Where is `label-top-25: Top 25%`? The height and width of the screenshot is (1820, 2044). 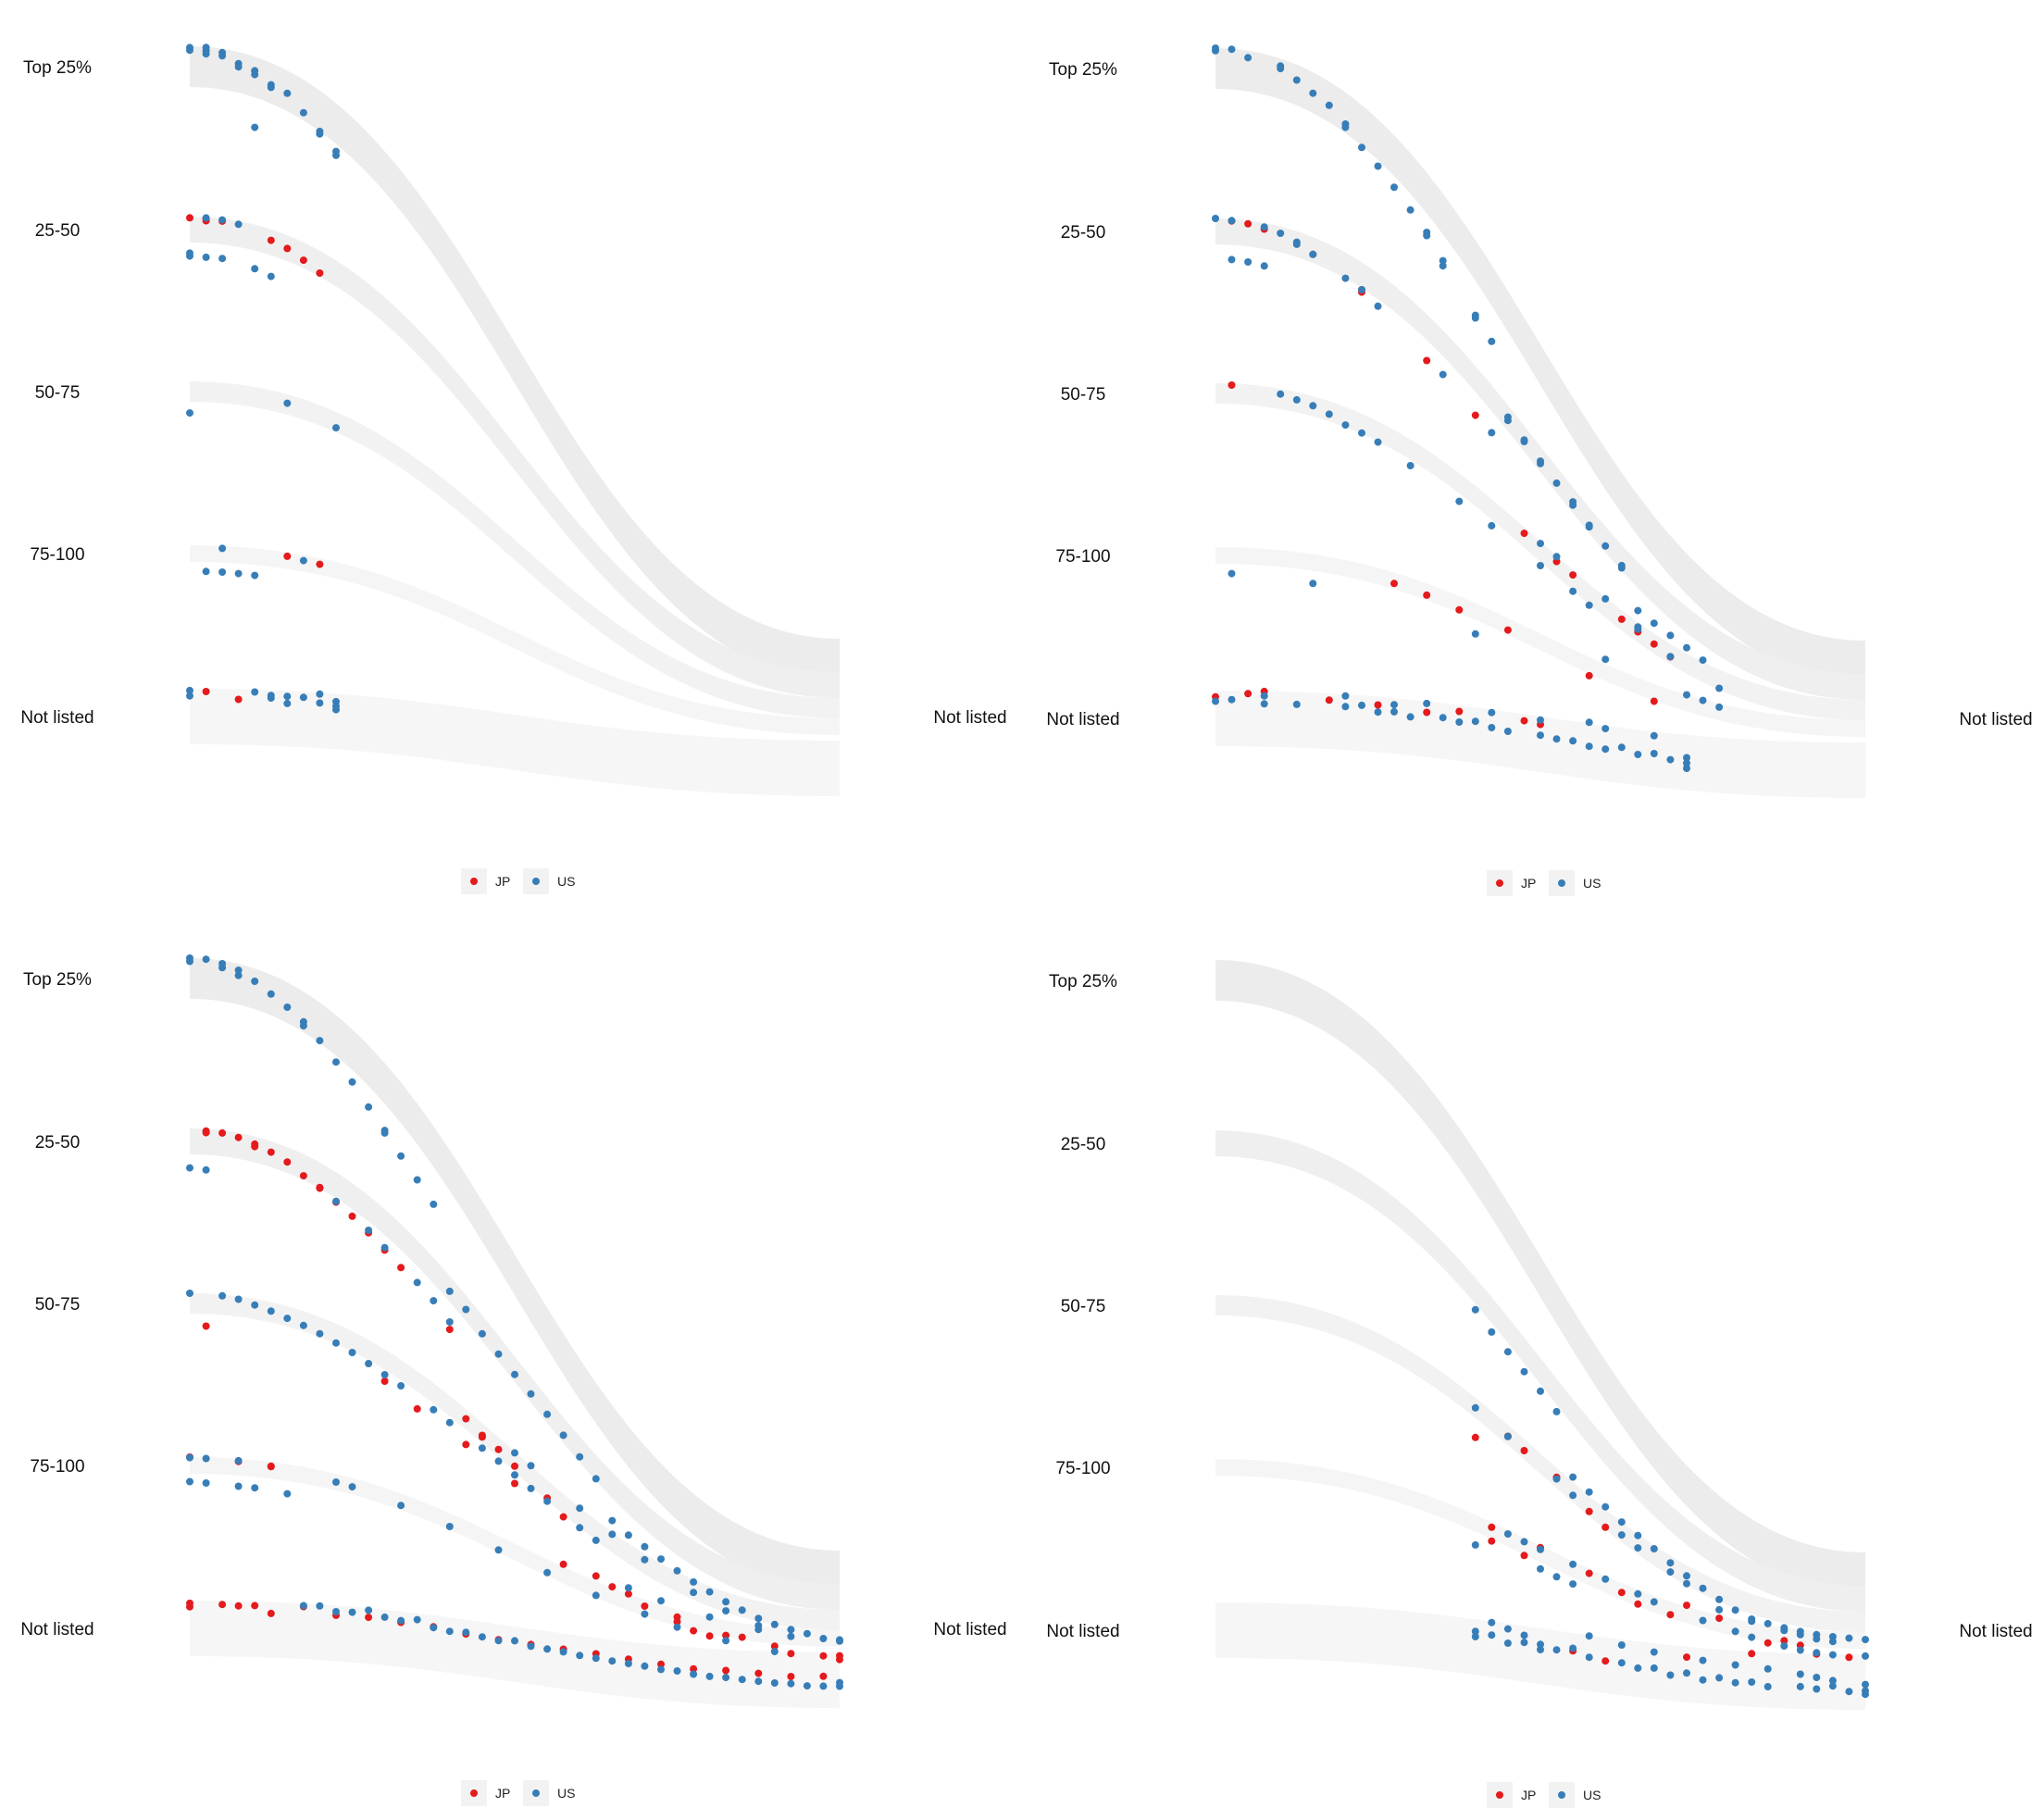
label-top-25: Top 25% is located at coordinates (1083, 981).